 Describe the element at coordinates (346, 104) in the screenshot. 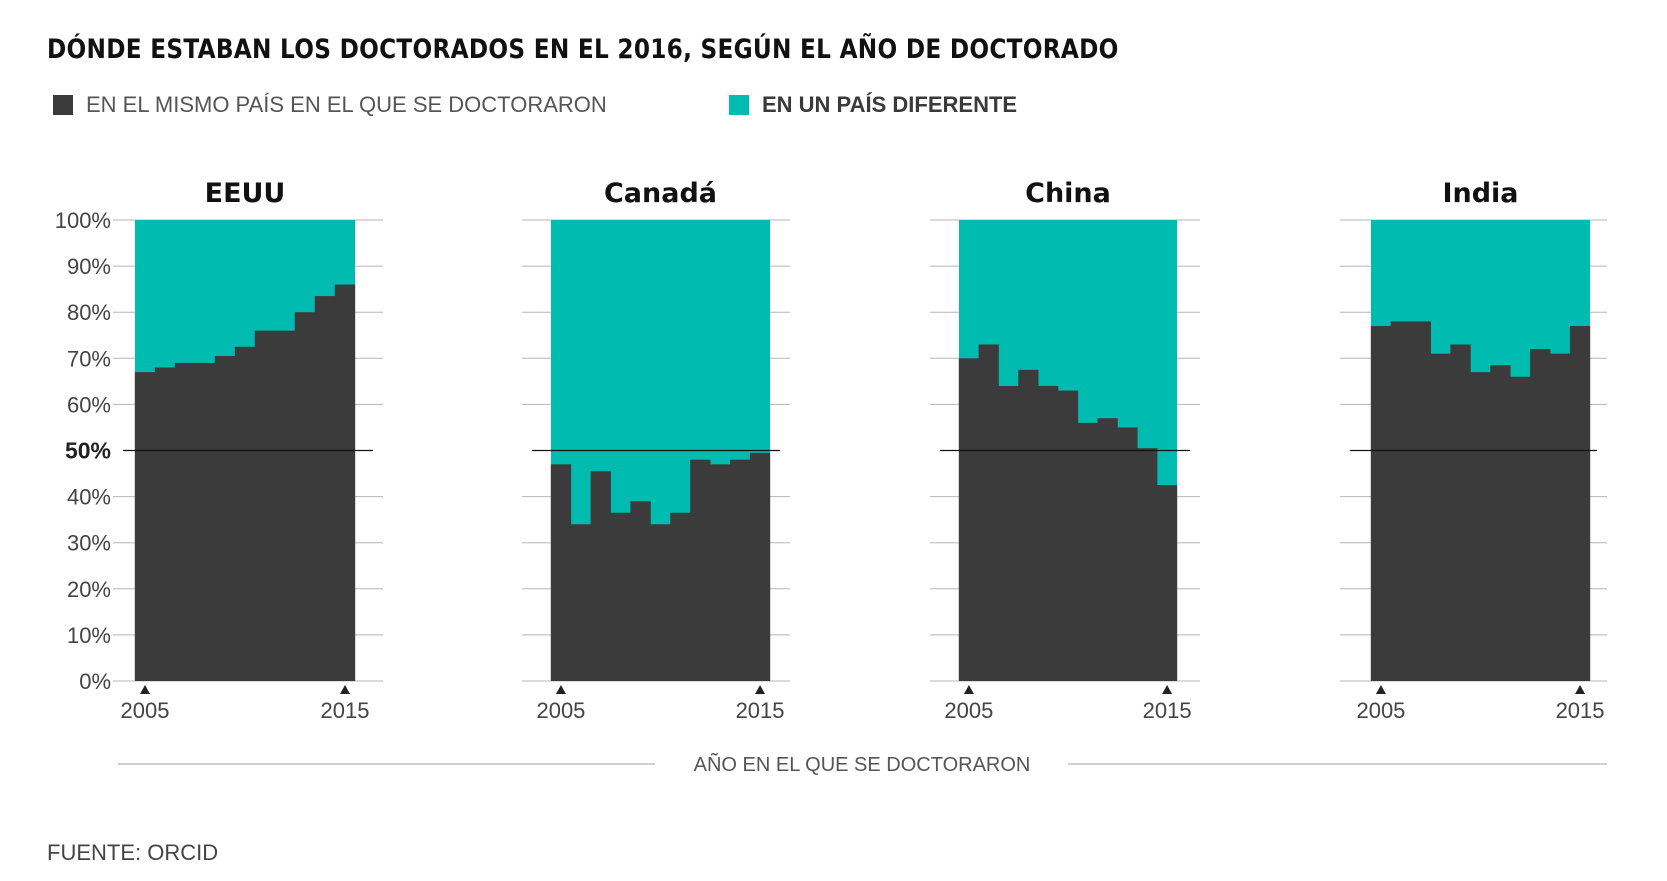

I see `legend-label-same-country: EN EL MISMO PAÍS EN EL QUE SE DOCTORARON` at that location.